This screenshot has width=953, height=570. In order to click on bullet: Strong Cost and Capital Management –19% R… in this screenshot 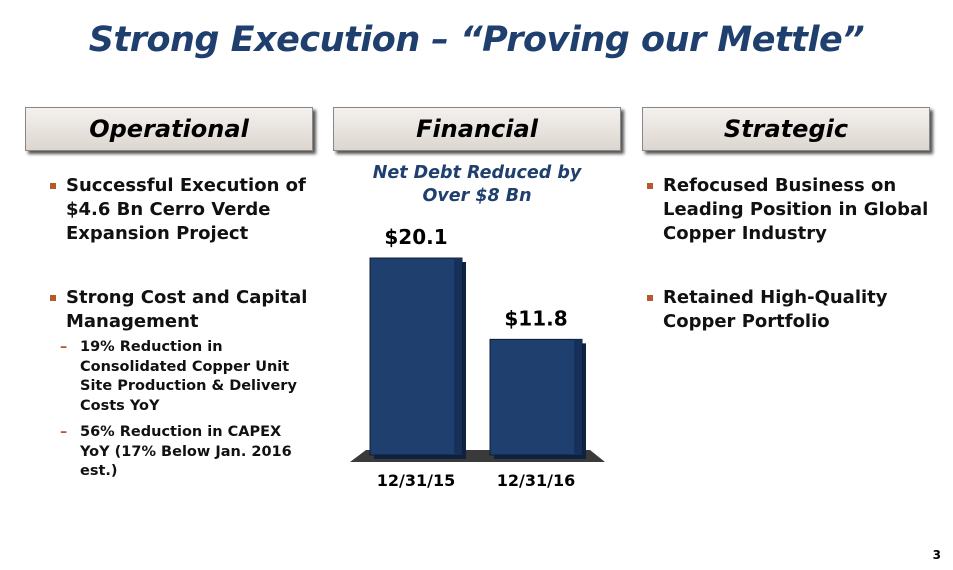, I will do `click(180, 387)`.